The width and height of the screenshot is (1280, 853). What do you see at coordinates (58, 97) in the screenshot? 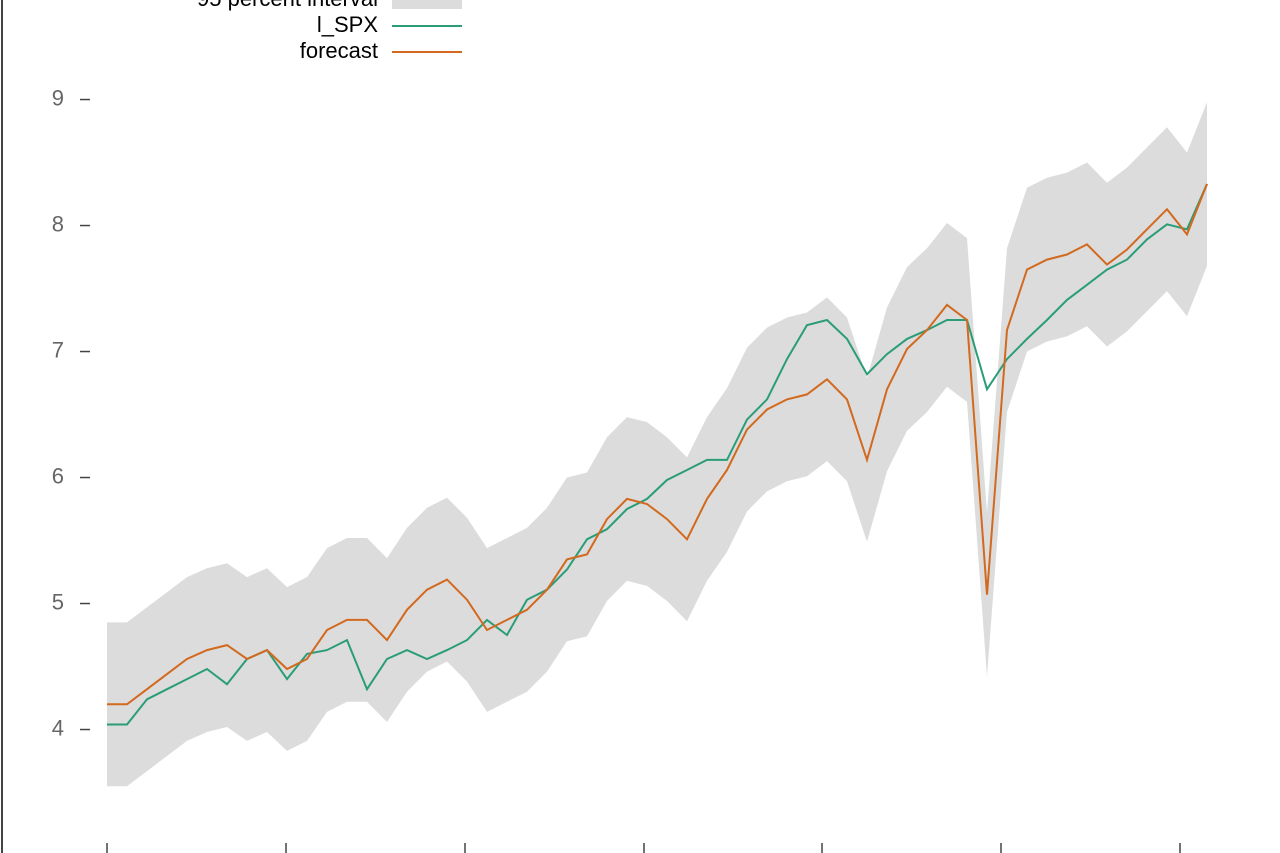
I see `y-tick-label: 9` at bounding box center [58, 97].